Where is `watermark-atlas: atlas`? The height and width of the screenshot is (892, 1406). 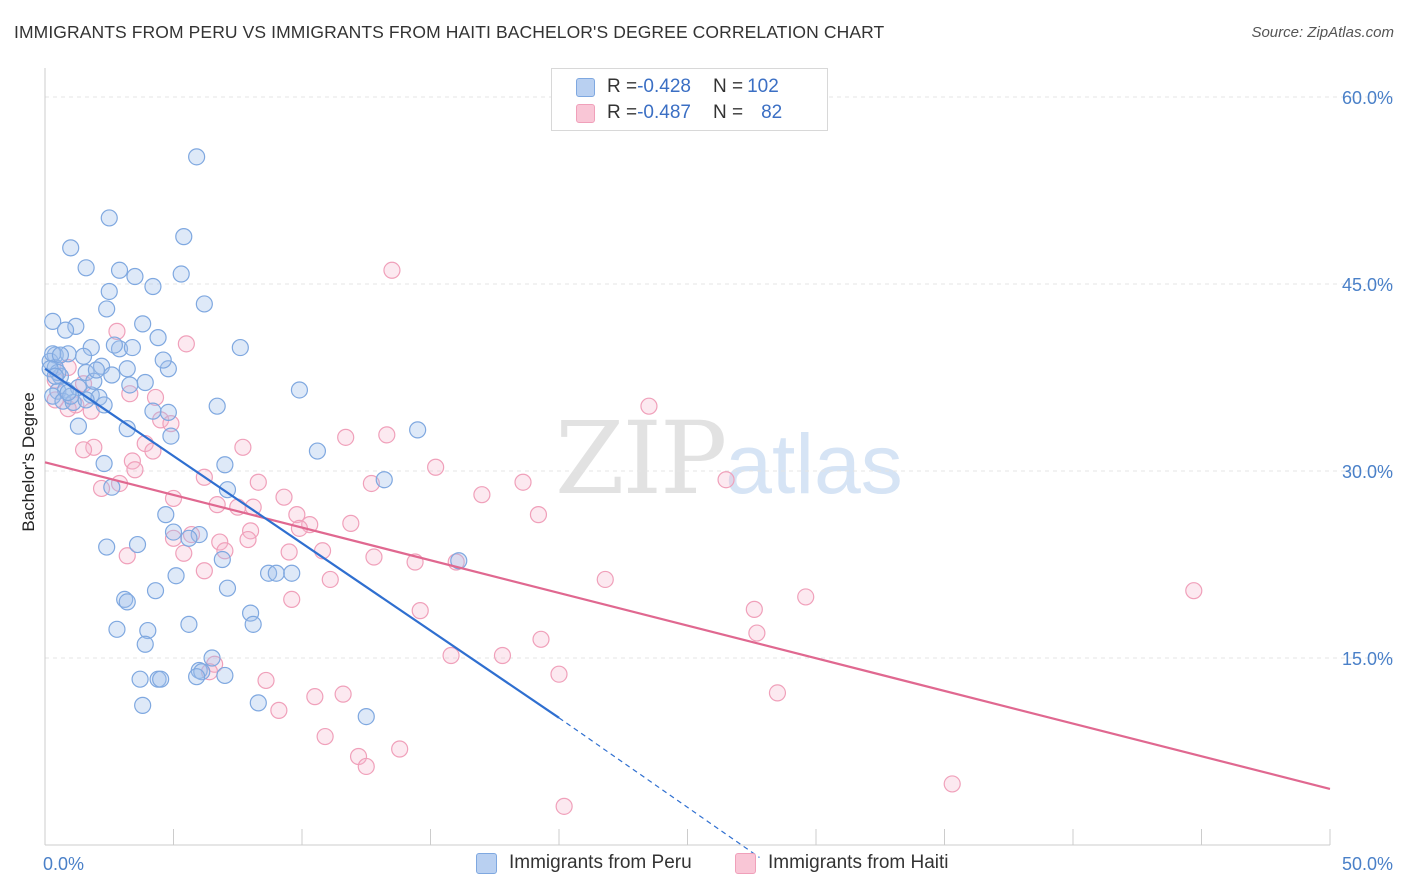
watermark-atlas: atlas is located at coordinates (814, 464).